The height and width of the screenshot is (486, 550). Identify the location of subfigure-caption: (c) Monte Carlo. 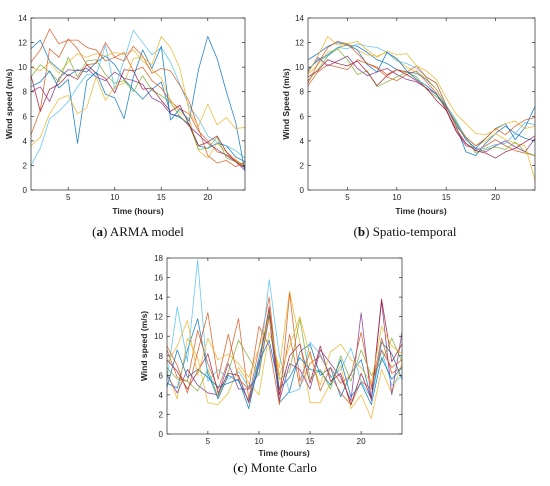
(275, 467).